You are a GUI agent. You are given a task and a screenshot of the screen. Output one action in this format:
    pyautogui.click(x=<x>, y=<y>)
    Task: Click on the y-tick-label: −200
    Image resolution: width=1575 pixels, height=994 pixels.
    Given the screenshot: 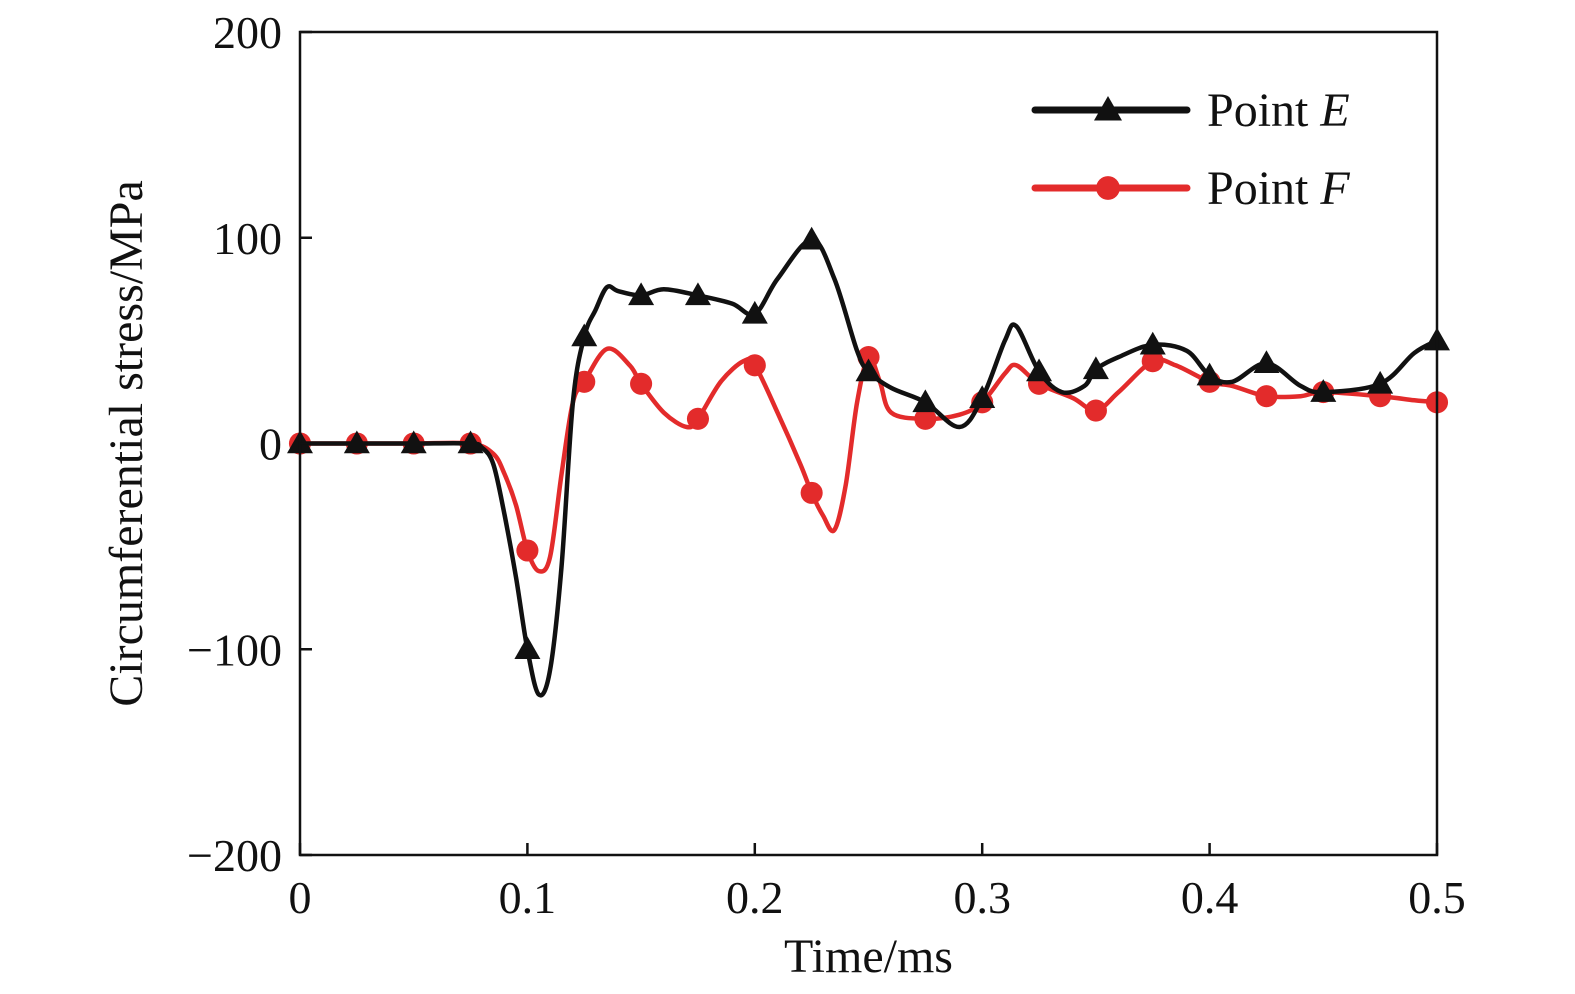 What is the action you would take?
    pyautogui.click(x=234, y=855)
    